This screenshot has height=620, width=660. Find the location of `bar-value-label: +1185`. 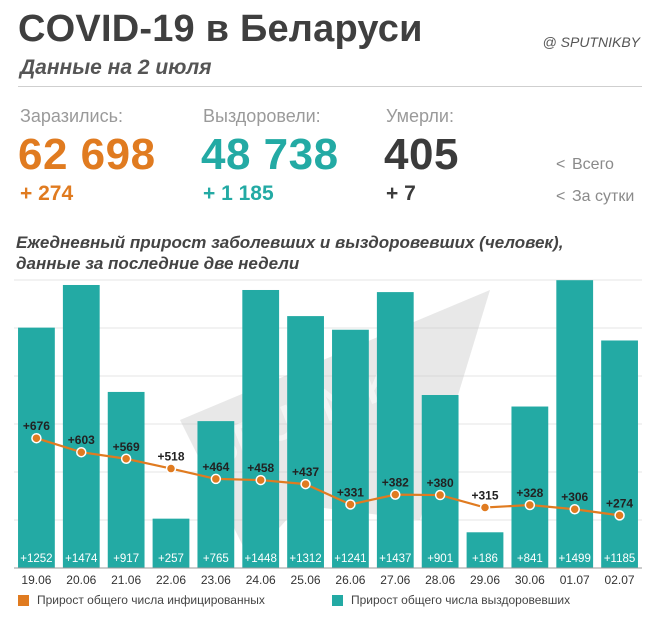

bar-value-label: +1185 is located at coordinates (619, 559).